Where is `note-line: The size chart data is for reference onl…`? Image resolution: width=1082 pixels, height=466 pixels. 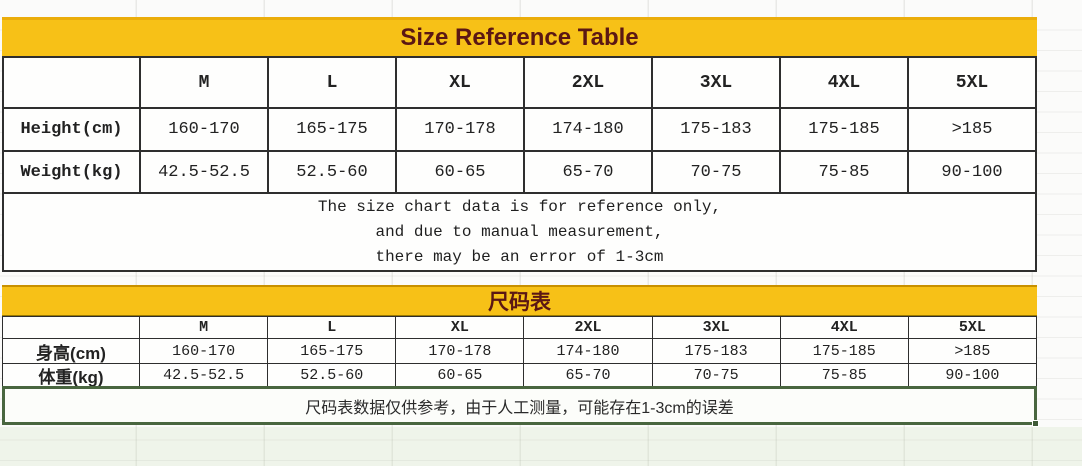
note-line: The size chart data is for reference onl… is located at coordinates (519, 206).